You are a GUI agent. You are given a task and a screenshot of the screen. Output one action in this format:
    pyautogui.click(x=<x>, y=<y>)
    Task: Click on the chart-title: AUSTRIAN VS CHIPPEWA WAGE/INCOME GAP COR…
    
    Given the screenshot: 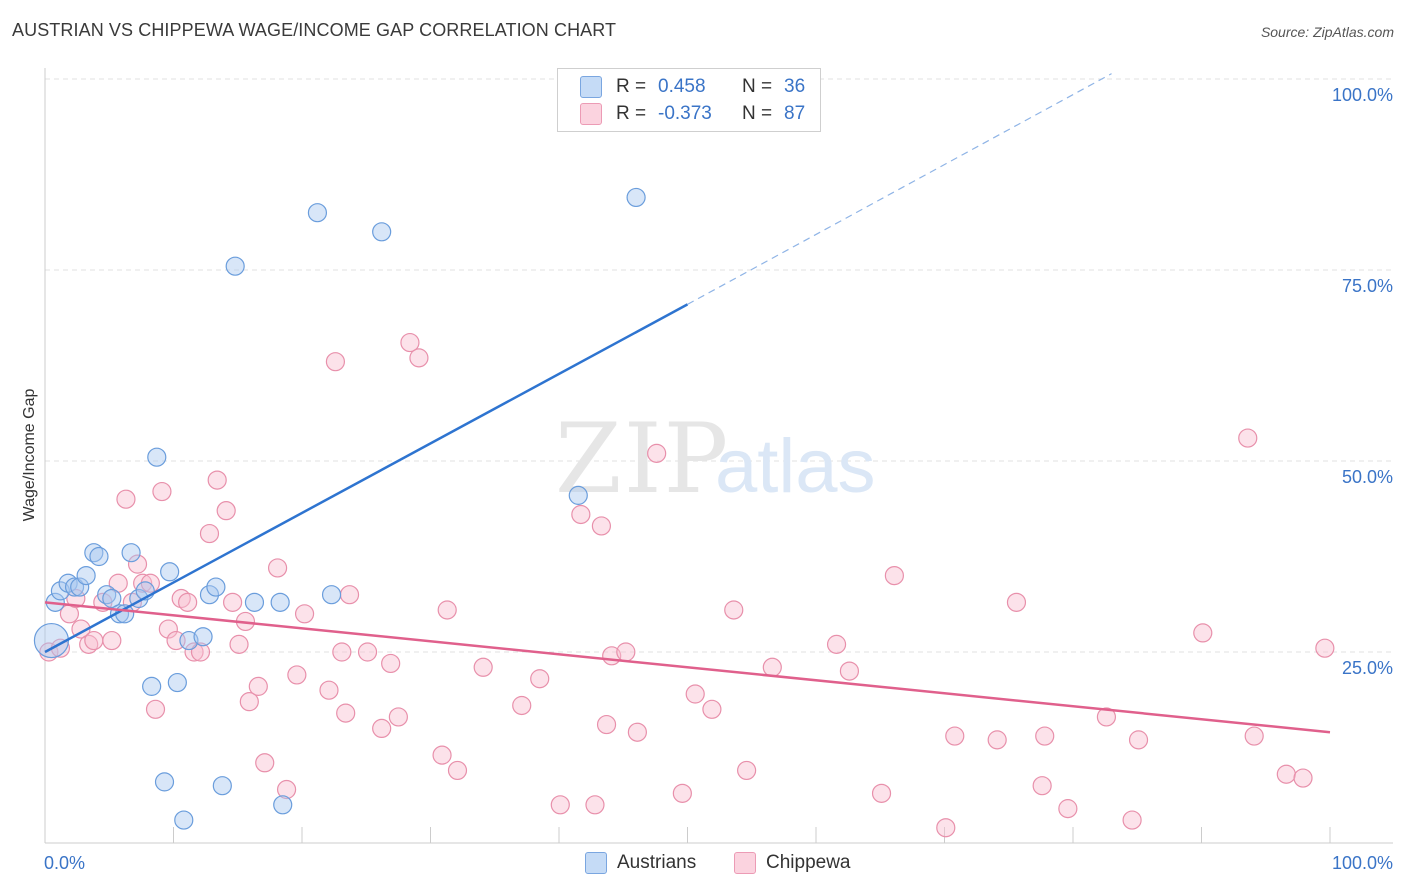 What is the action you would take?
    pyautogui.click(x=314, y=30)
    